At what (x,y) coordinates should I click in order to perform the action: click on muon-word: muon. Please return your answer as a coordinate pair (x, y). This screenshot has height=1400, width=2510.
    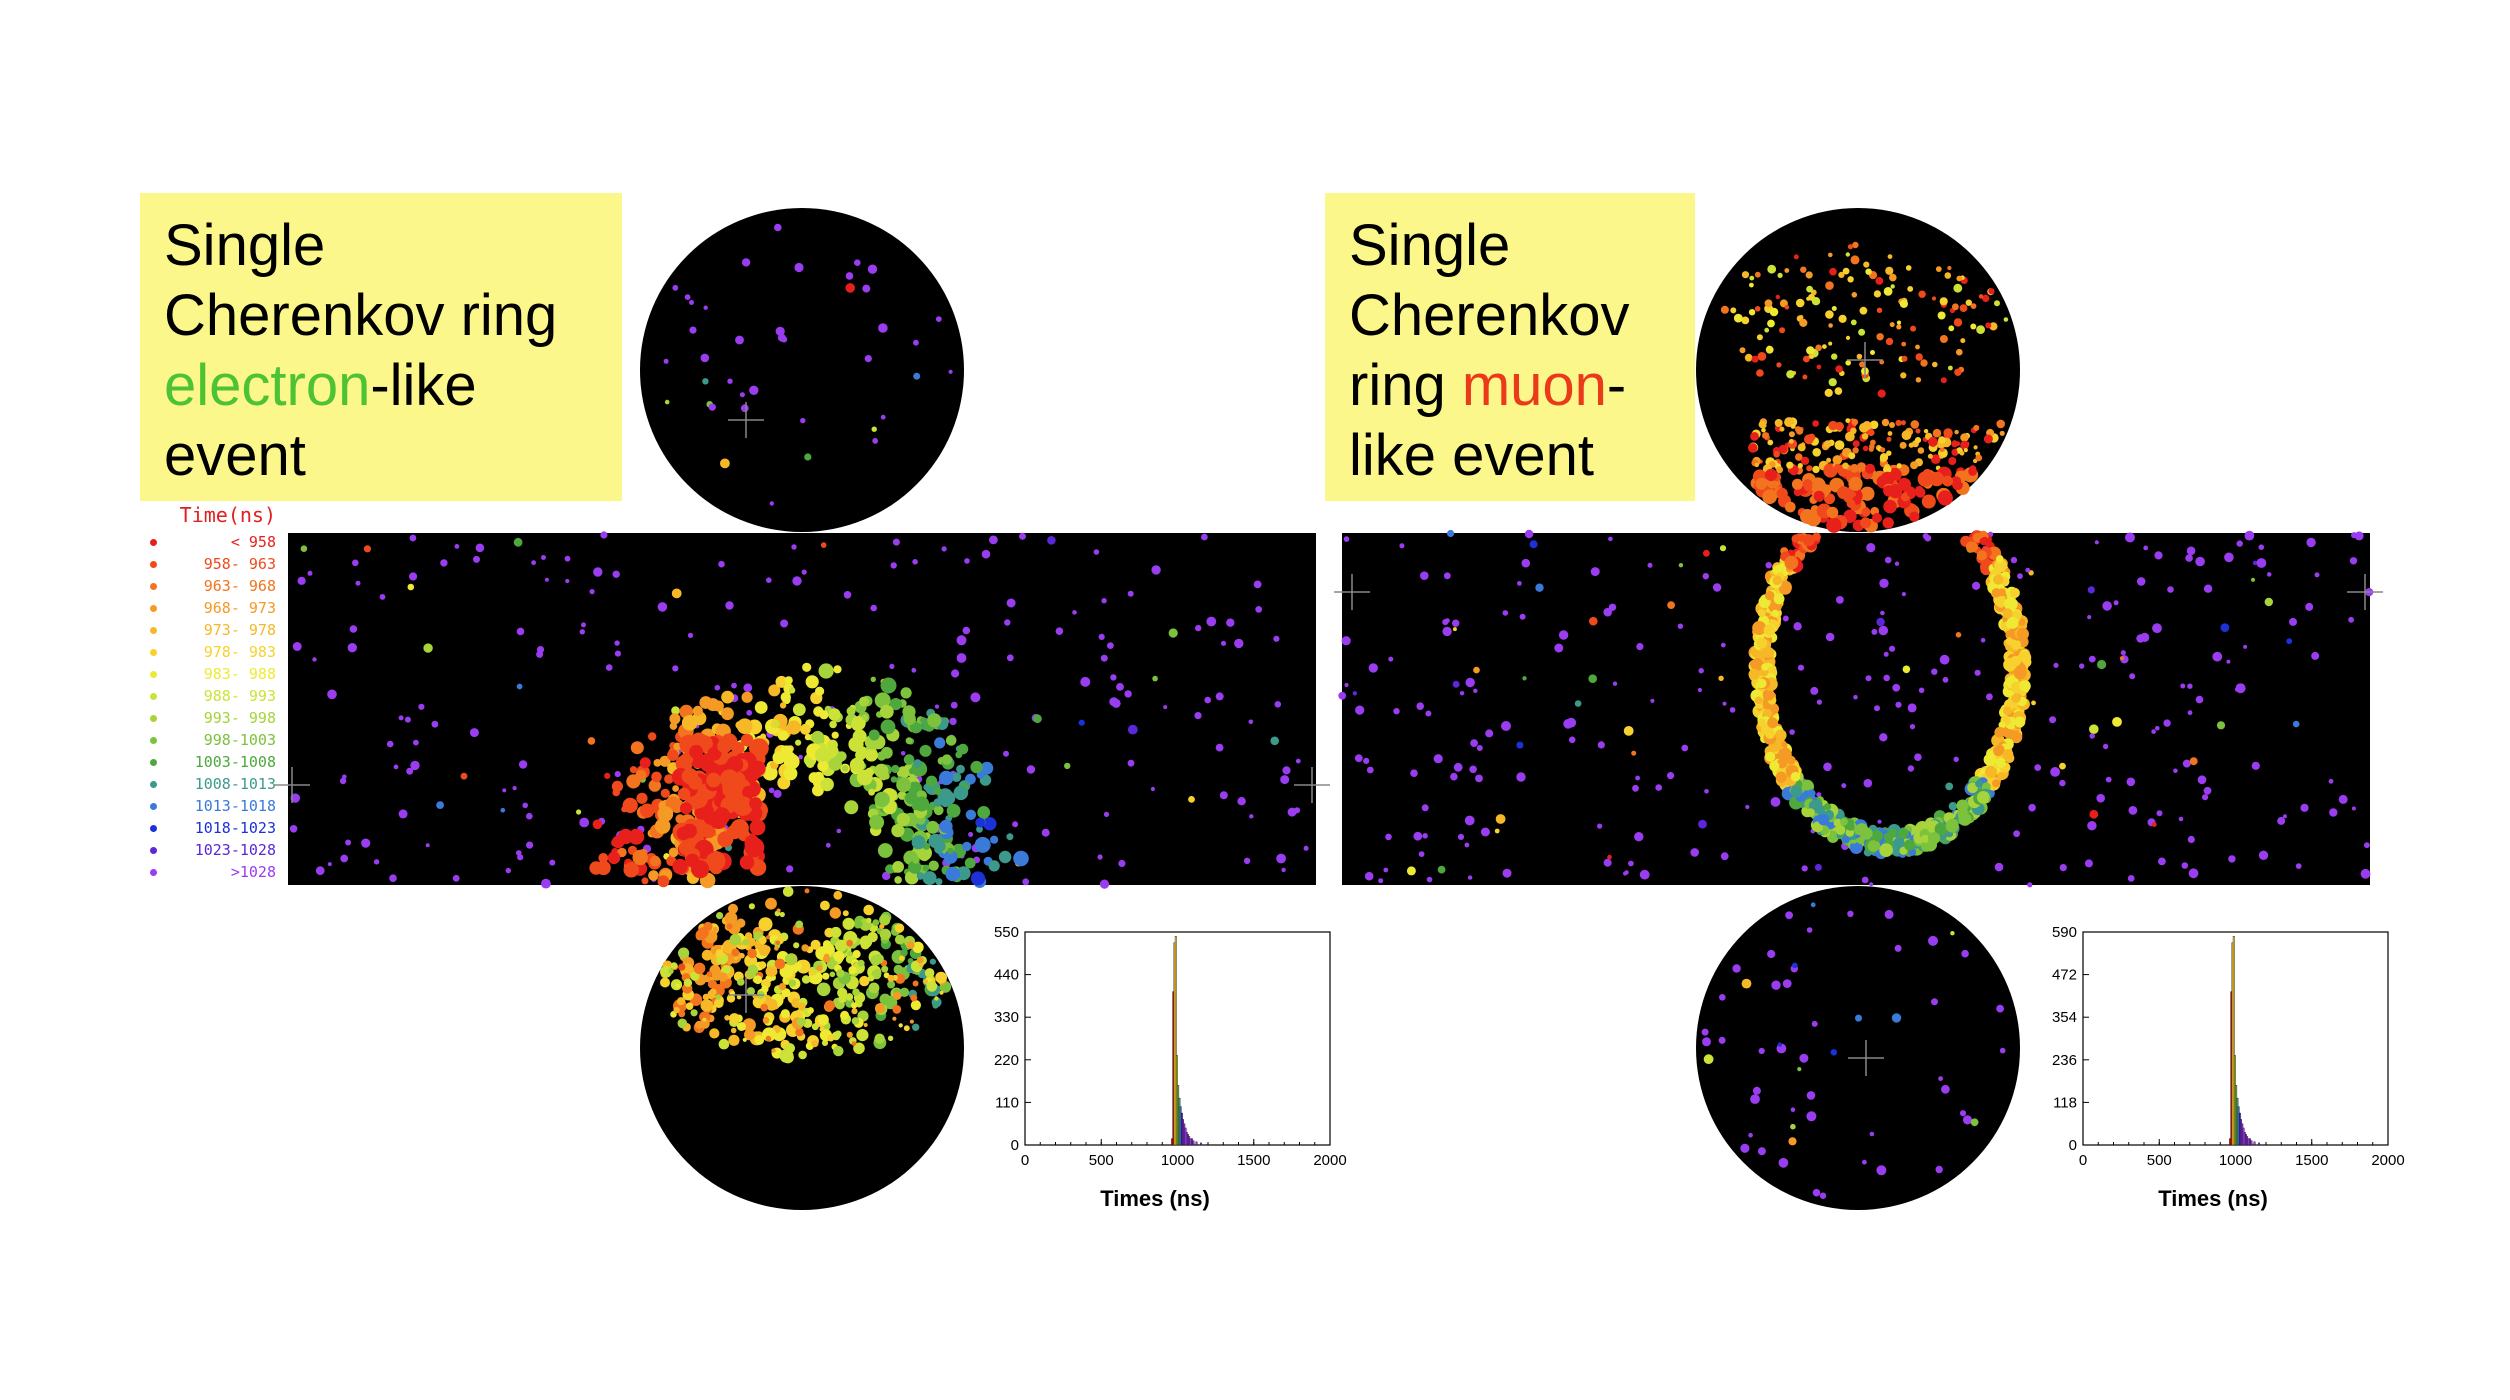
    Looking at the image, I should click on (1534, 385).